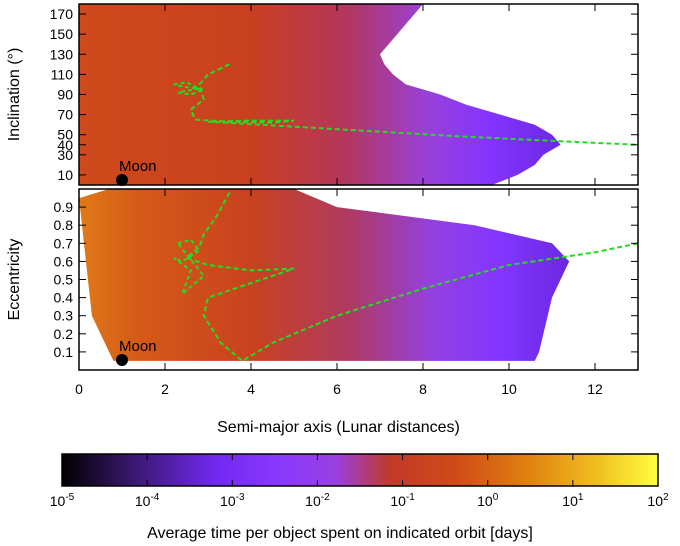  I want to click on ytick-label-inc: 50, so click(65, 135).